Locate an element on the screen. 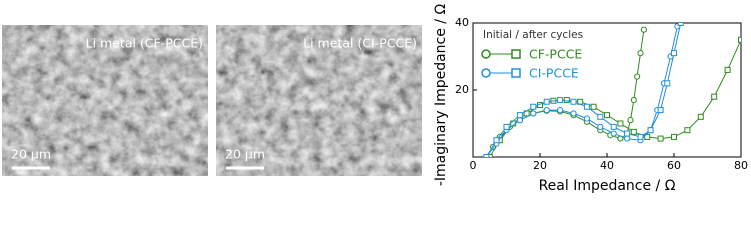 The image size is (751, 240). x-tick-label: 80 is located at coordinates (741, 165).